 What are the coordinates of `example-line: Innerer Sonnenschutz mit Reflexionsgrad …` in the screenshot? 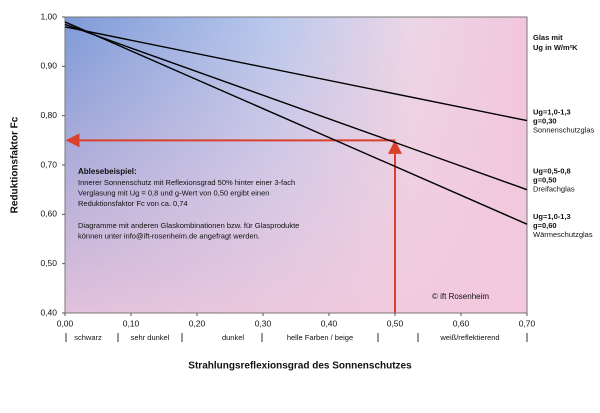 It's located at (186, 182).